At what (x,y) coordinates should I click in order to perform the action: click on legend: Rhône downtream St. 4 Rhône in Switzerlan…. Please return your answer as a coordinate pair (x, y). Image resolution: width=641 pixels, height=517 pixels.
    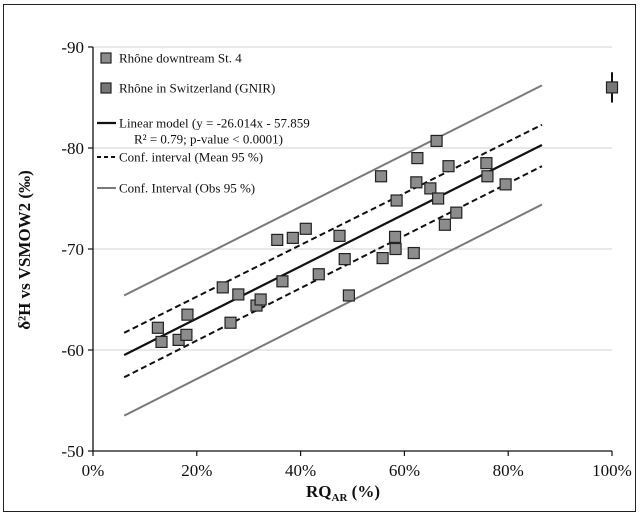
    Looking at the image, I should click on (203, 123).